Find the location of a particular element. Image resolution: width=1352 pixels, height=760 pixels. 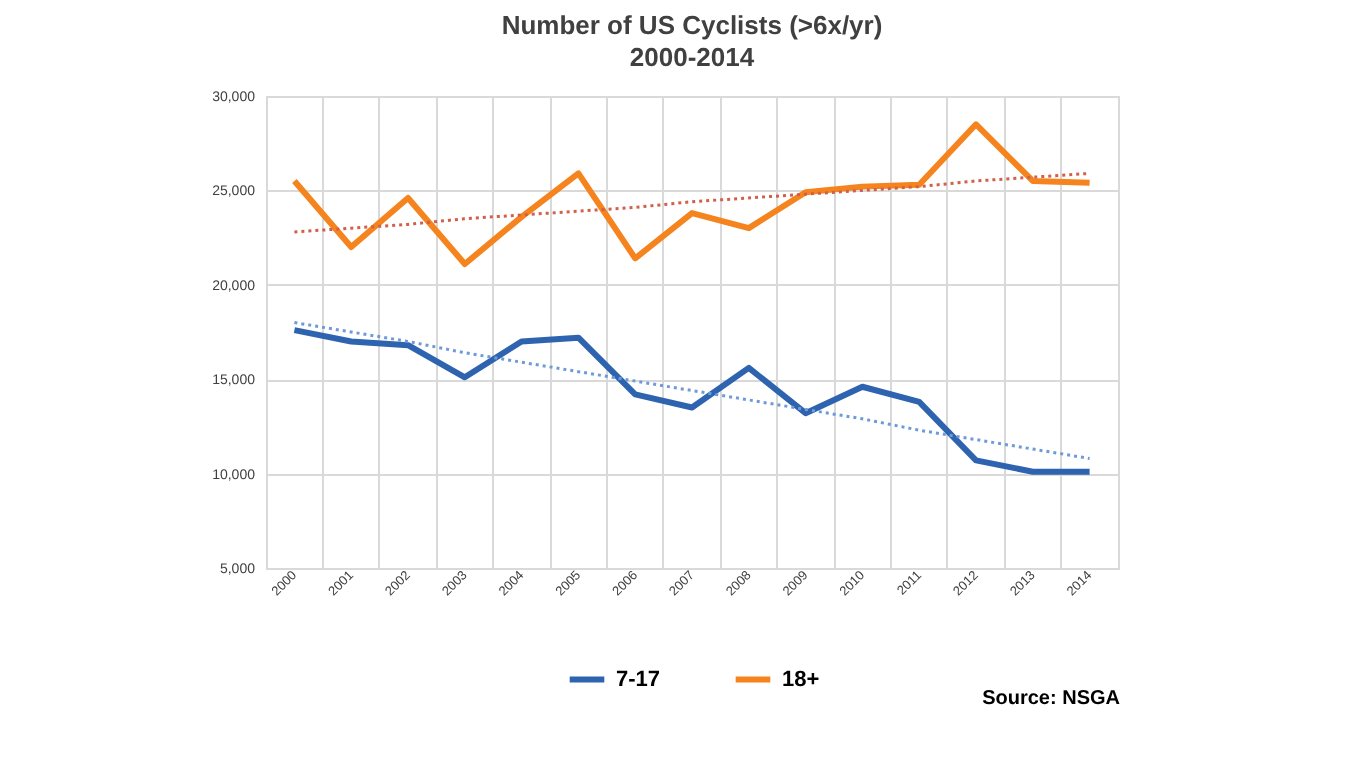

legend-label: 18+ is located at coordinates (801, 679).